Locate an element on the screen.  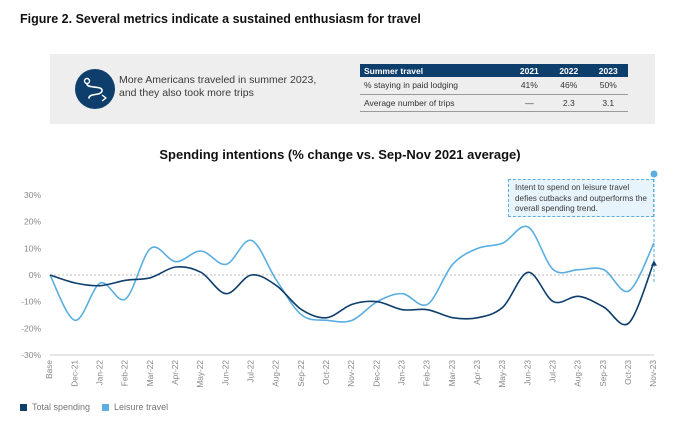
table-header: 2023 is located at coordinates (608, 70).